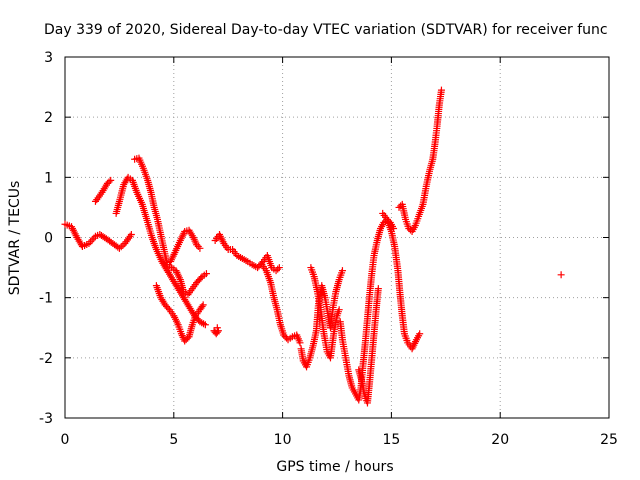 This screenshot has width=640, height=480. What do you see at coordinates (46, 359) in the screenshot?
I see `y-tick-label: -2` at bounding box center [46, 359].